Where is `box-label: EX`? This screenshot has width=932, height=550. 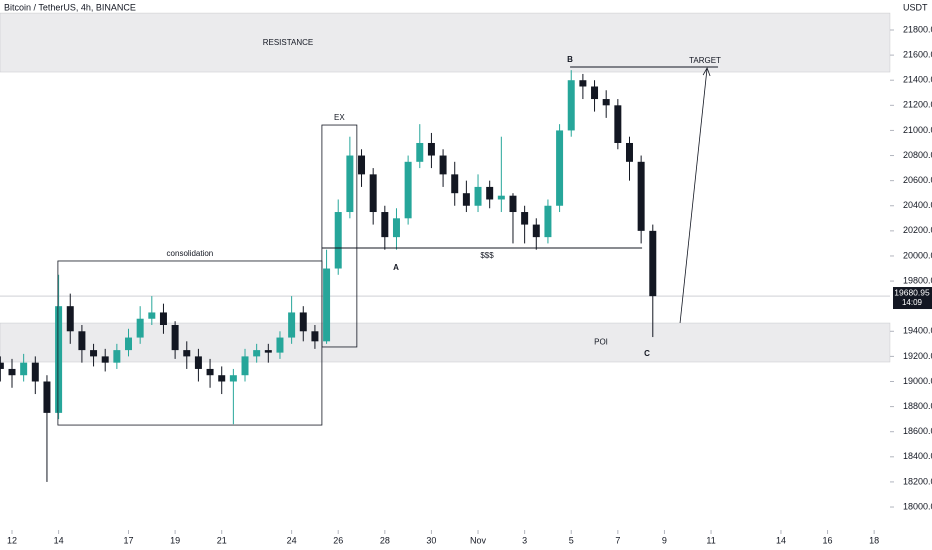 box-label: EX is located at coordinates (339, 117).